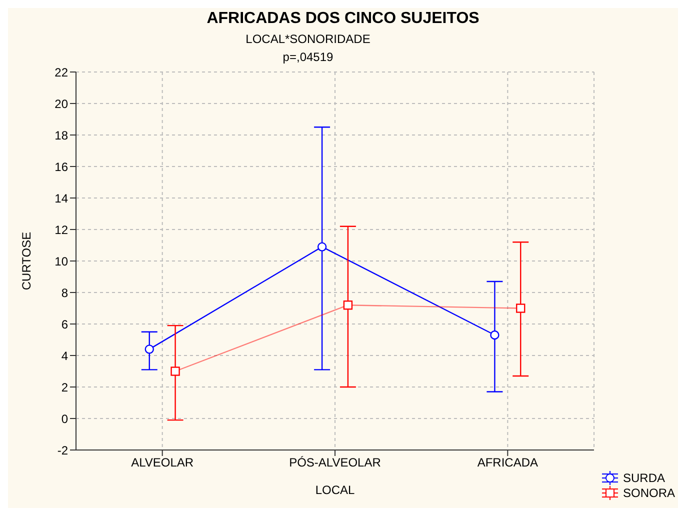  Describe the element at coordinates (26, 261) in the screenshot. I see `y-axis-title: CURTOSE` at that location.